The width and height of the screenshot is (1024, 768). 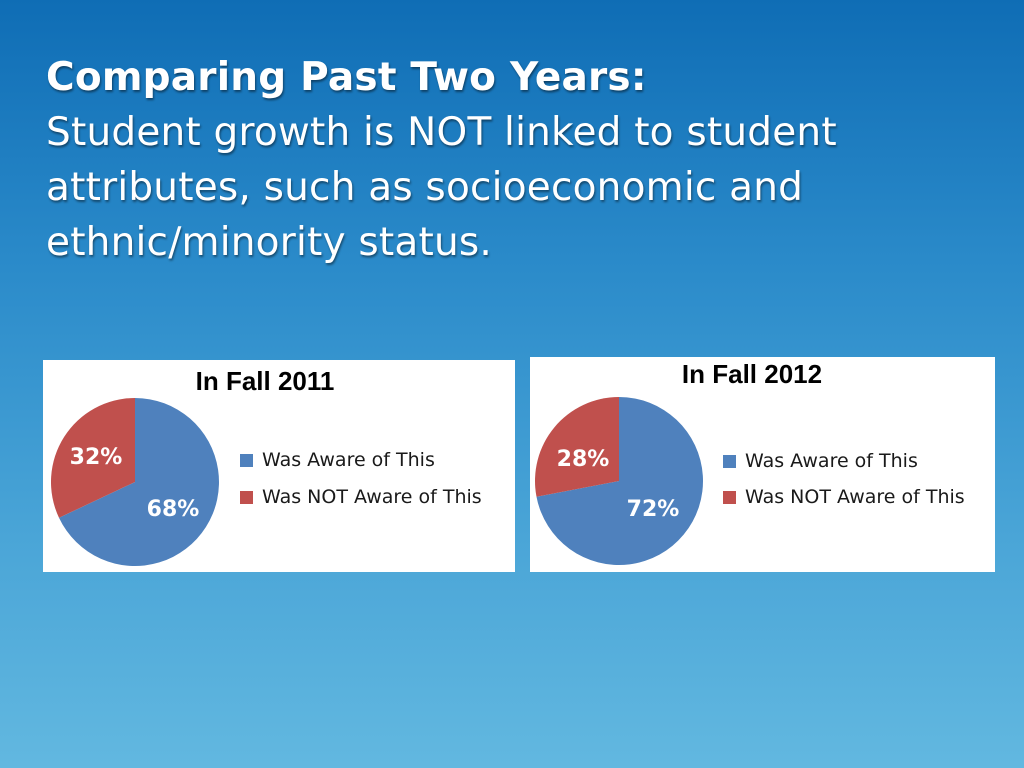 What do you see at coordinates (96, 457) in the screenshot?
I see `slice-label-not-aware: 32%` at bounding box center [96, 457].